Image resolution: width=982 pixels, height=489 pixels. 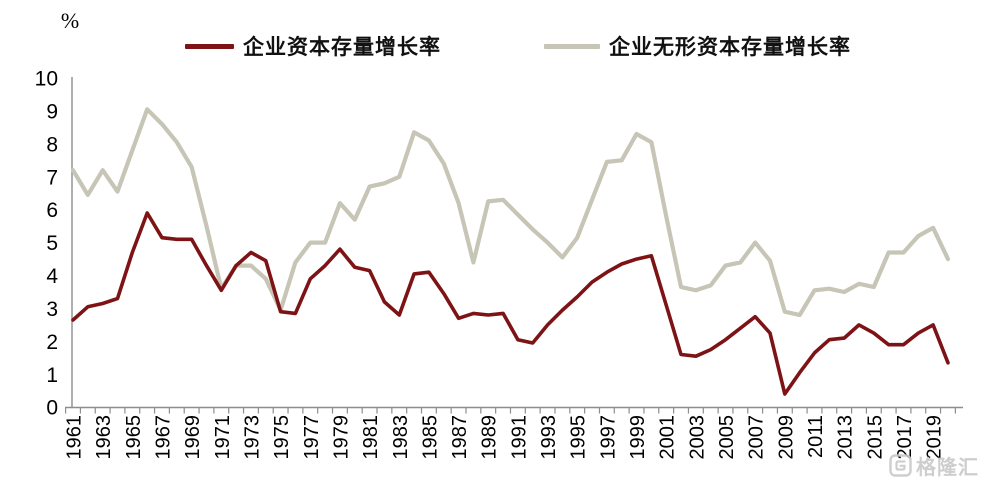 I want to click on legend-item-capital-stock: 企业资本存量增长率, so click(x=313, y=46).